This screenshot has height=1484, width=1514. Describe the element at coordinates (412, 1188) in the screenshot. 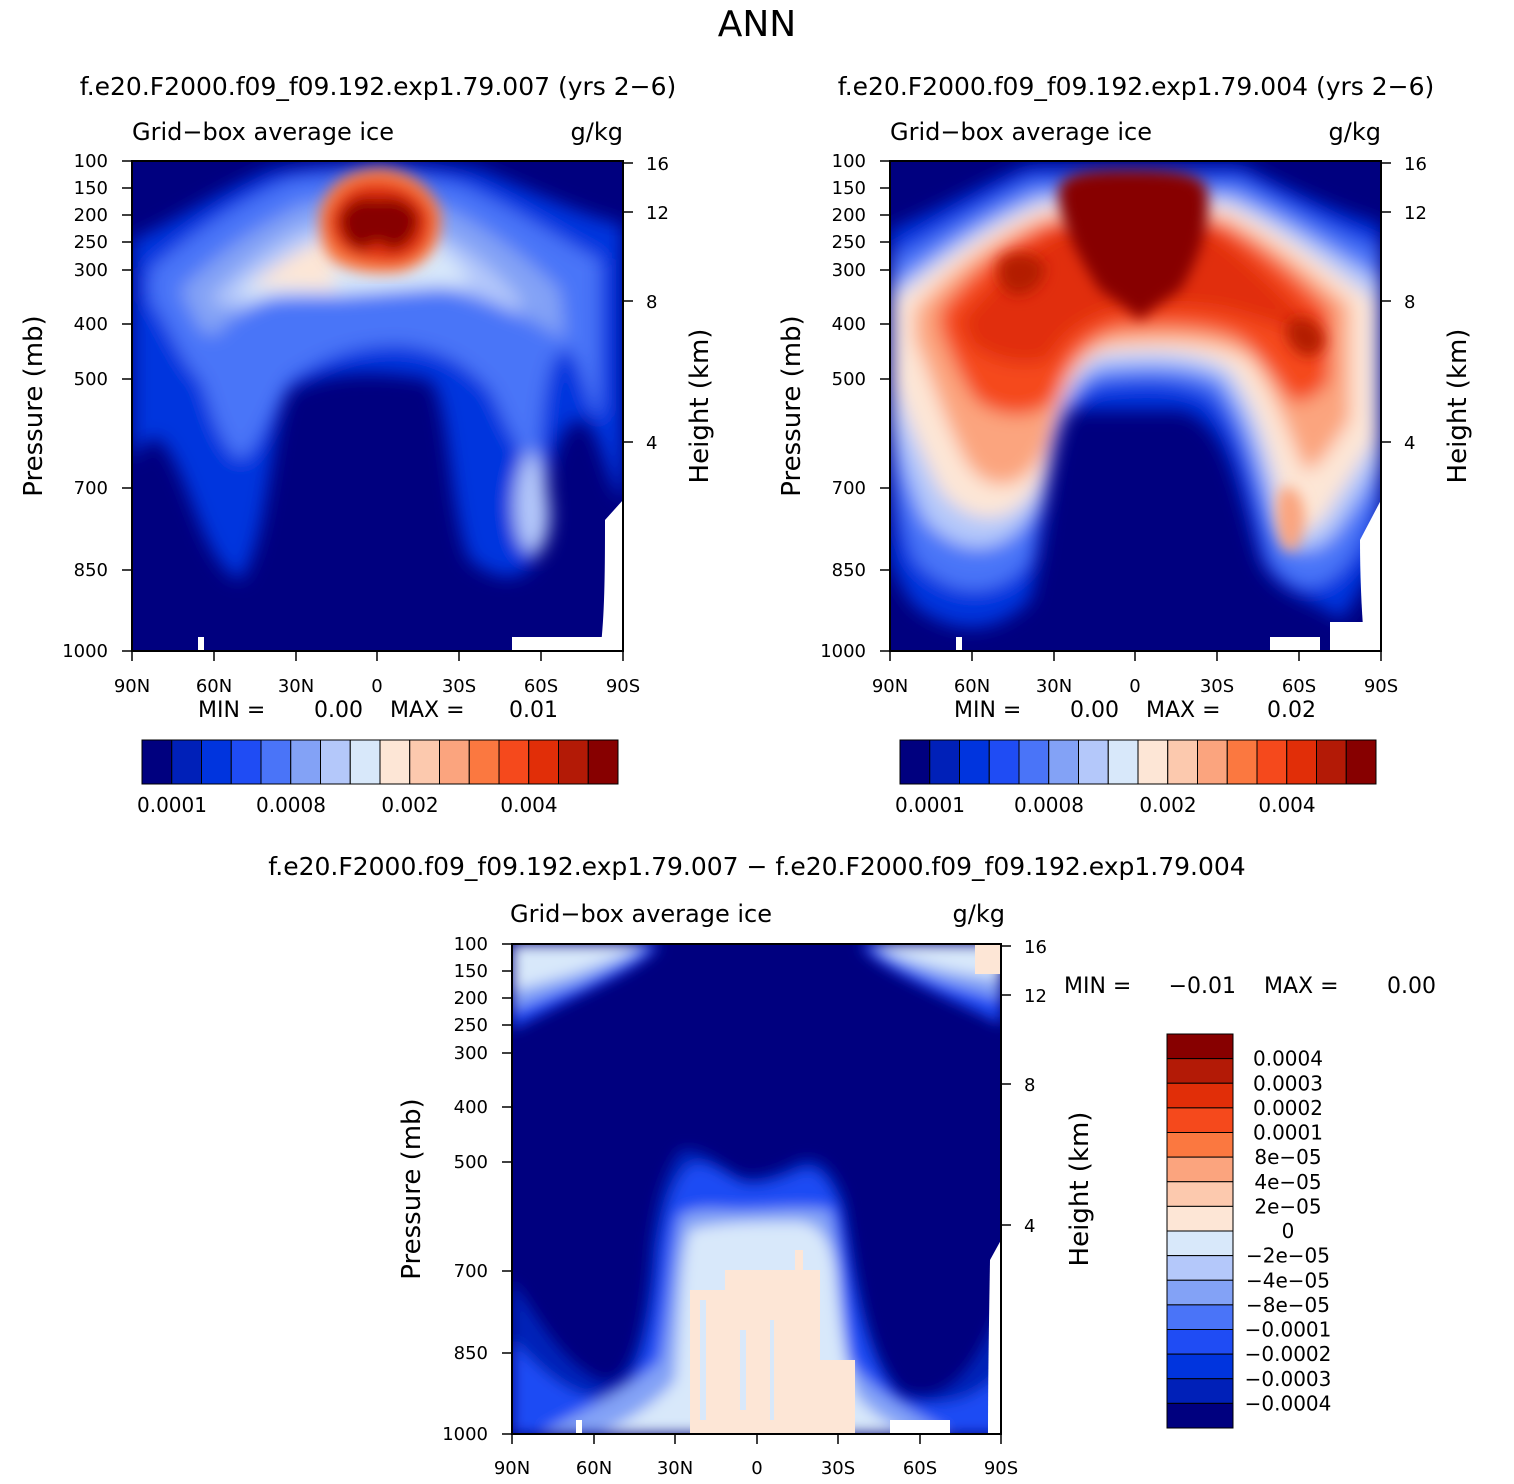

I see `panel-c-ylabel: Pressure (mb)` at that location.